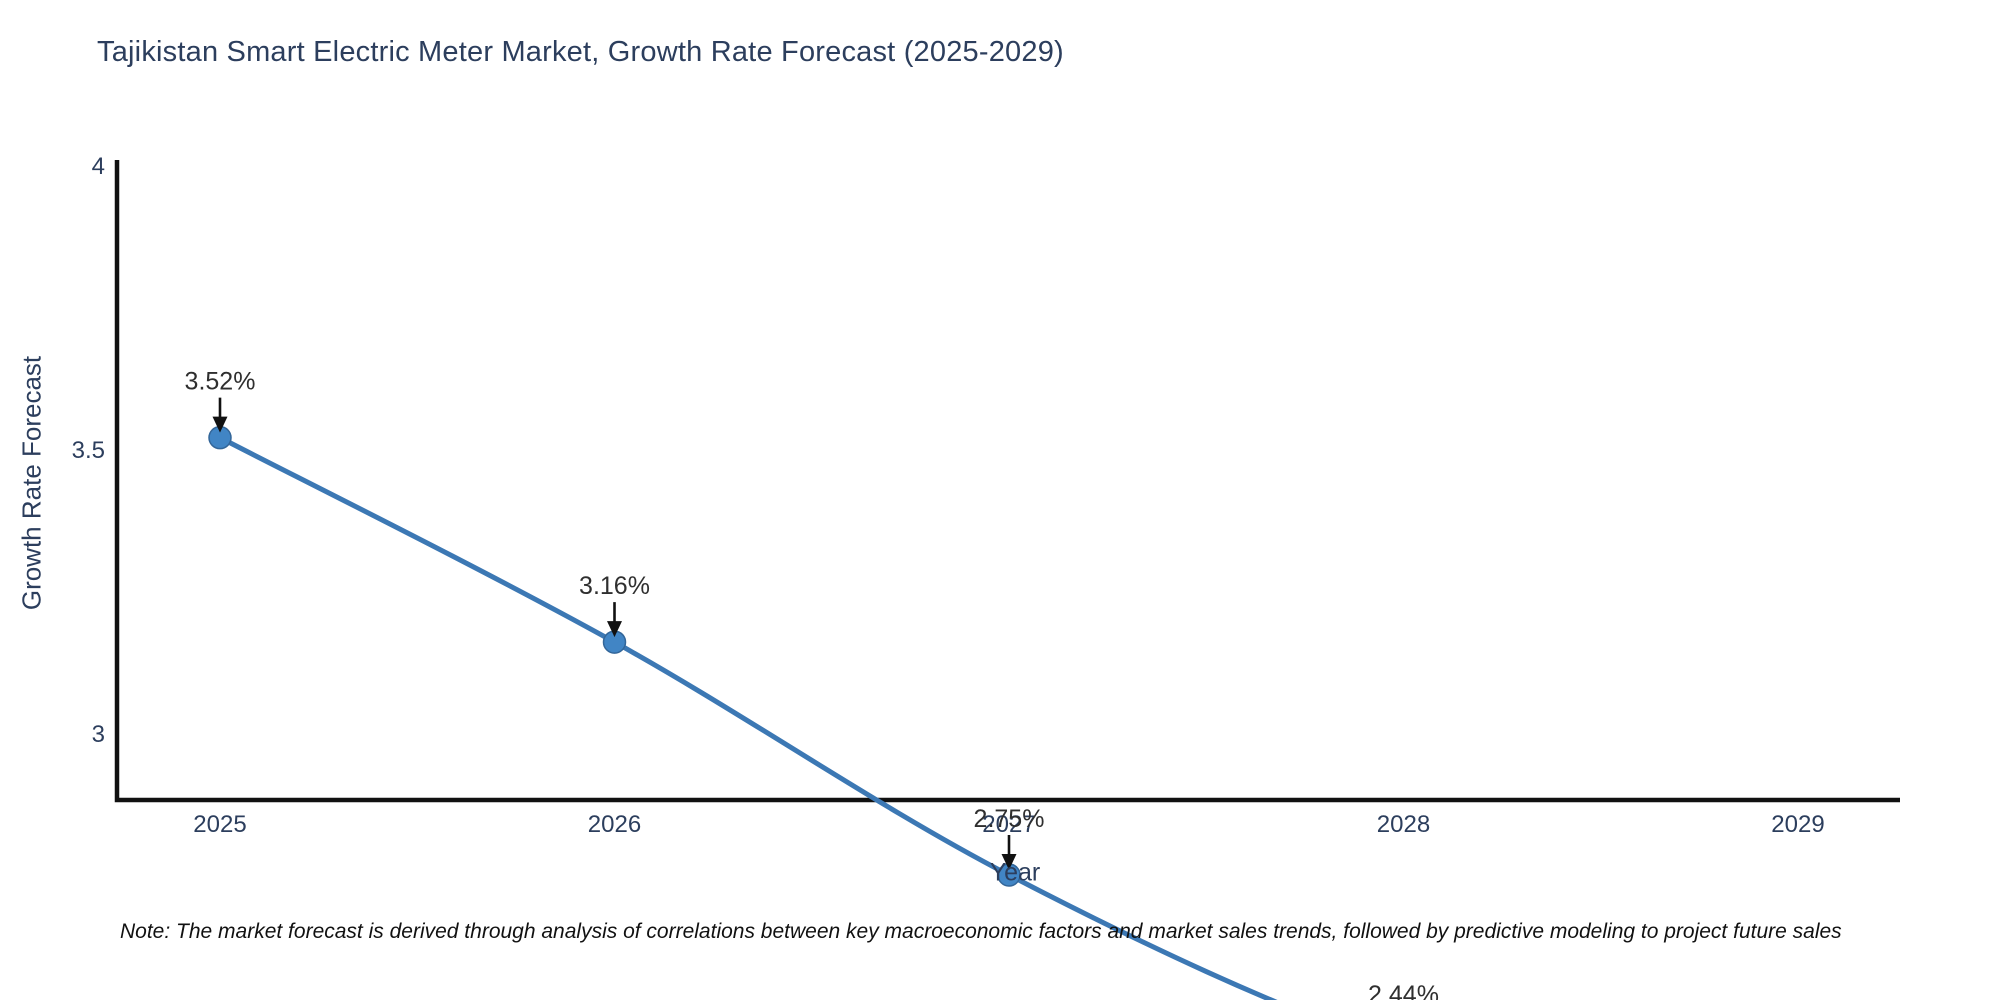  Describe the element at coordinates (614, 824) in the screenshot. I see `x-tick-label: 2026` at that location.